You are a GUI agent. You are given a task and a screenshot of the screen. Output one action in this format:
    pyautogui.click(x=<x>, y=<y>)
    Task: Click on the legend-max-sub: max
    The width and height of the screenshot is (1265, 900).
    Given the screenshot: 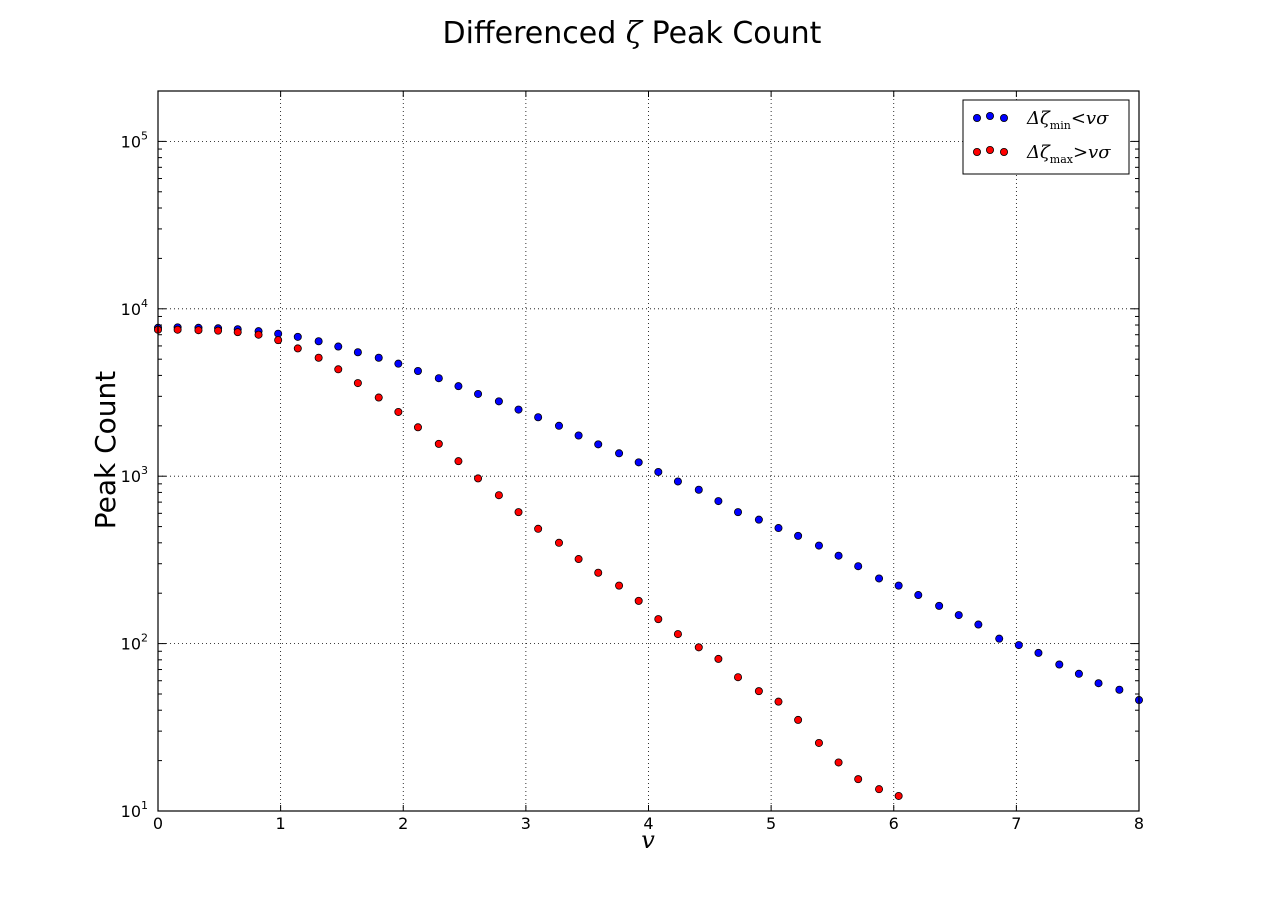 What is the action you would take?
    pyautogui.click(x=1062, y=159)
    